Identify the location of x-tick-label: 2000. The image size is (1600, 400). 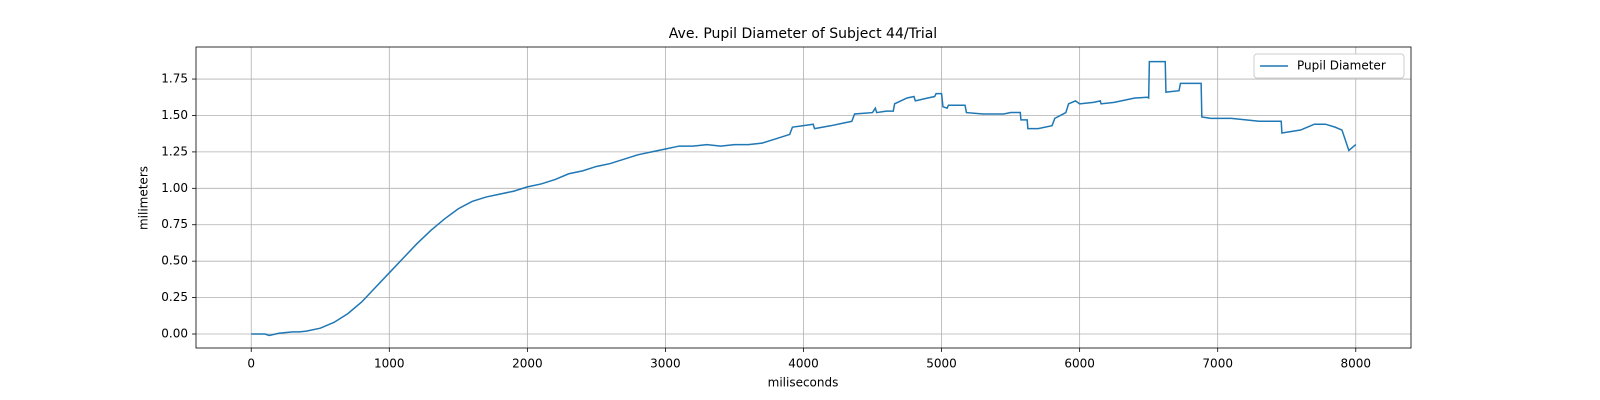
(527, 364).